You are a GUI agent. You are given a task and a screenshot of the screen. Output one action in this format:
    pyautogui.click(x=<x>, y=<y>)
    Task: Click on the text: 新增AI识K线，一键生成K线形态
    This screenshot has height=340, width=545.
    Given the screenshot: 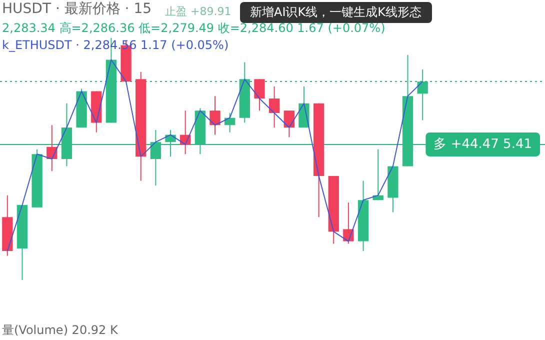 What is the action you would take?
    pyautogui.click(x=336, y=12)
    